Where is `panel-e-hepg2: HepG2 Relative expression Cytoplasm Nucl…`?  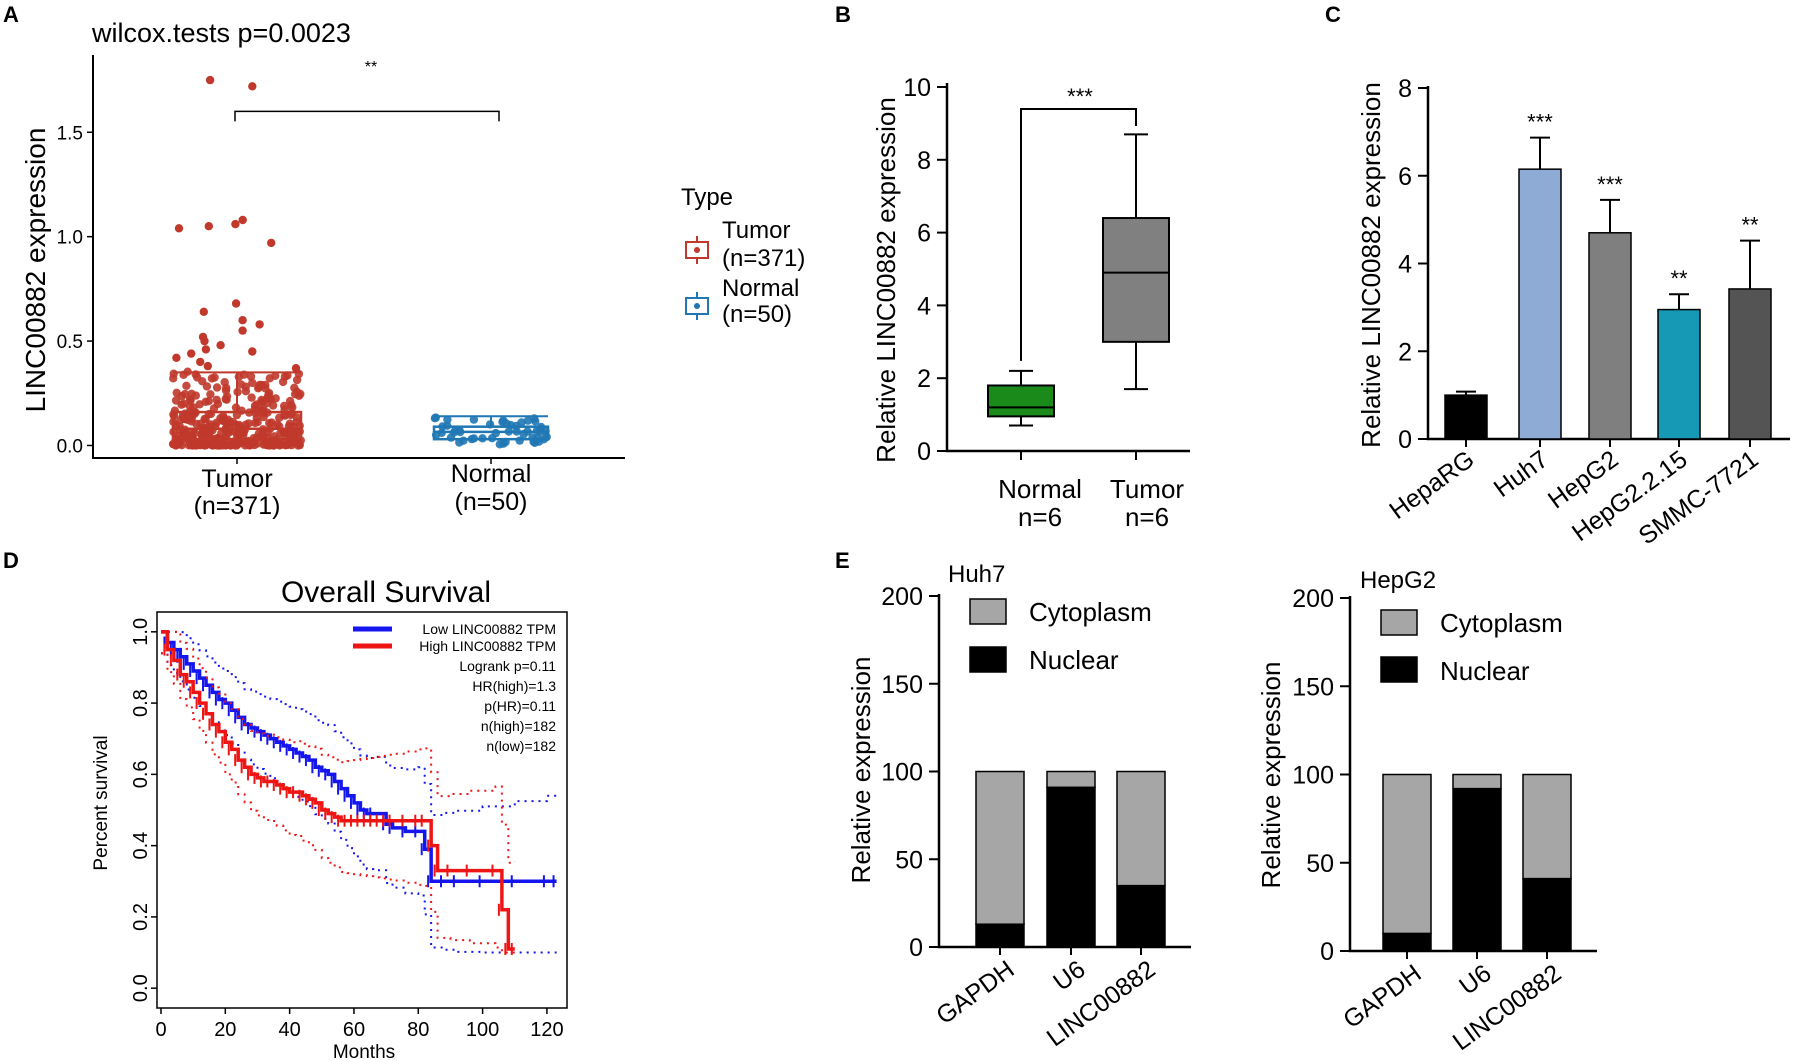 panel-e-hepg2: HepG2 Relative expression Cytoplasm Nucl… is located at coordinates (1409, 727).